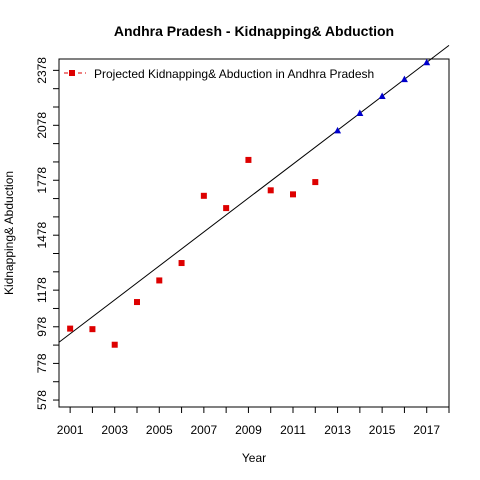 The height and width of the screenshot is (480, 480). I want to click on observed-point-2010, so click(270, 190).